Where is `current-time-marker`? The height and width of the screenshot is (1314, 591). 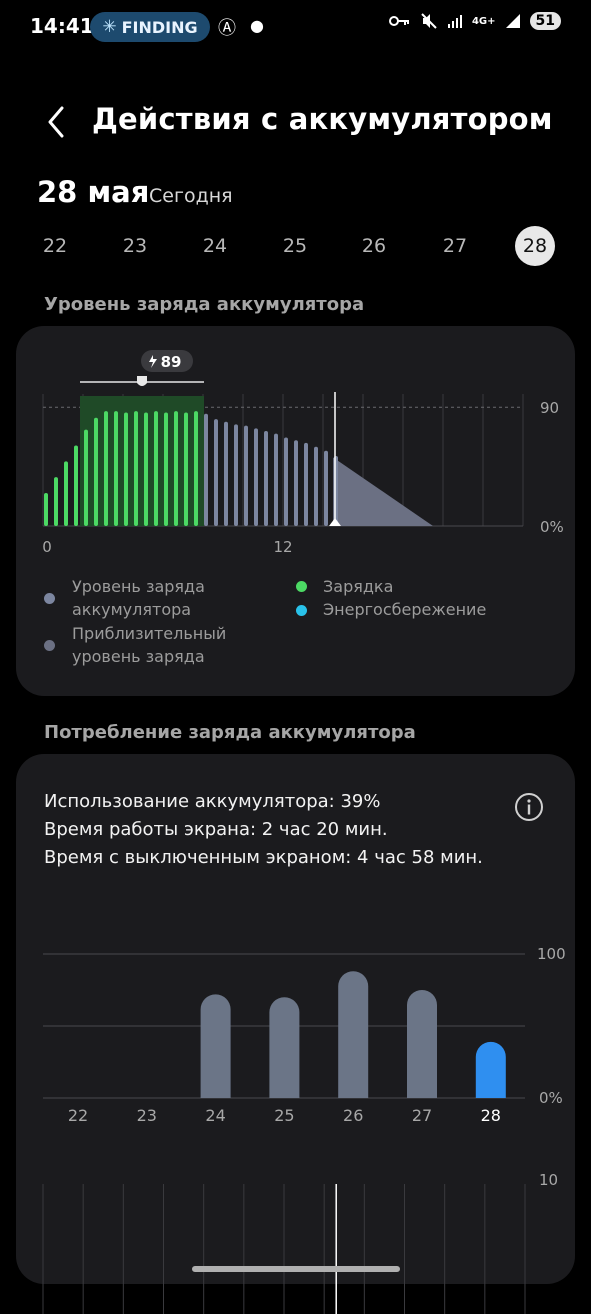
current-time-marker is located at coordinates (335, 522).